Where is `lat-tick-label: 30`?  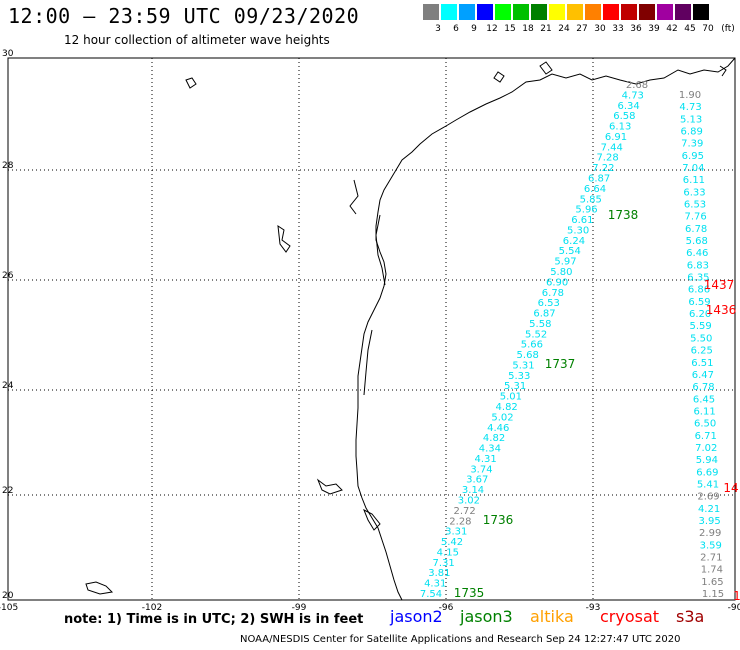
lat-tick-label: 30 is located at coordinates (8, 54).